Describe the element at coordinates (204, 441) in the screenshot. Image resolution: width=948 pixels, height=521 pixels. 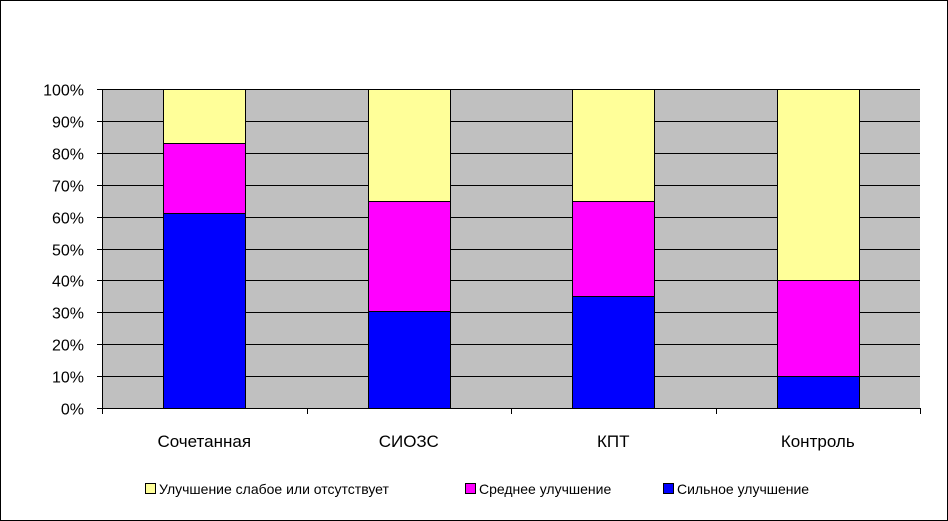
I see `x-tick-label: Сочетанная` at that location.